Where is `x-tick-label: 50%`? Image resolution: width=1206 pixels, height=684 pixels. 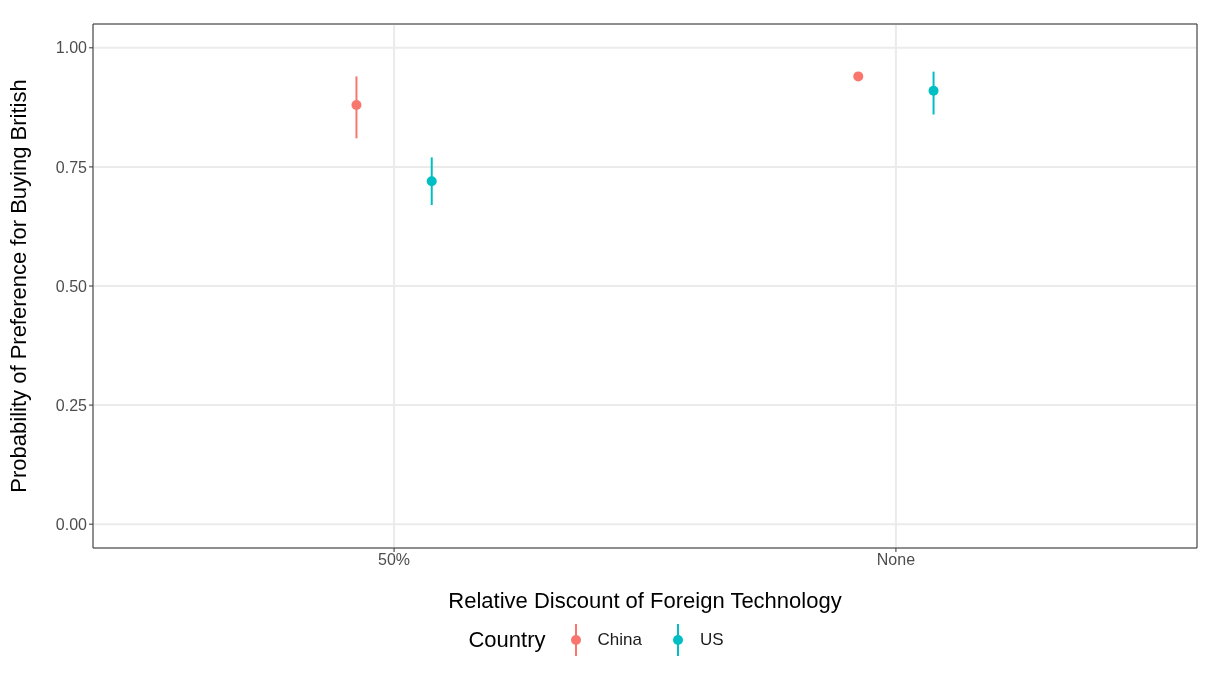
x-tick-label: 50% is located at coordinates (394, 560).